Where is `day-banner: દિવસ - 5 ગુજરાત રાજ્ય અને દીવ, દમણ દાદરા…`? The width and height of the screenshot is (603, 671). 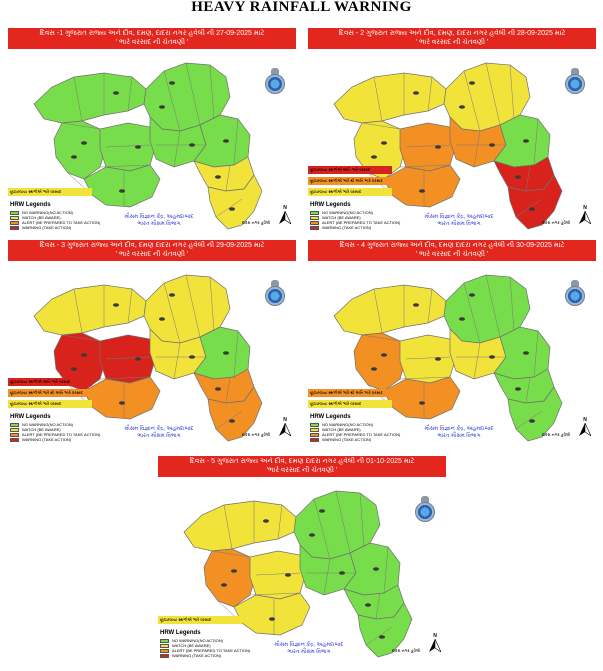
day-banner: દિવસ - 5 ગુજરાત રાજ્ય અને દીવ, દમણ દાદરા… is located at coordinates (302, 466).